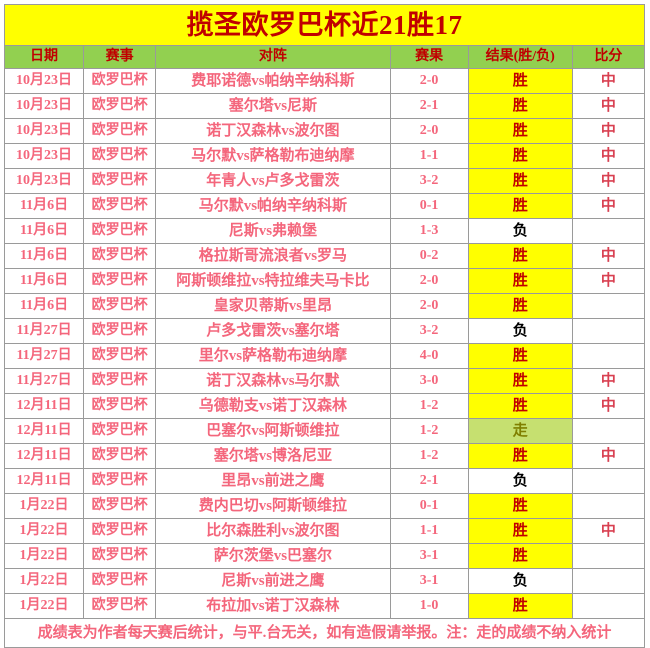 The height and width of the screenshot is (648, 650). What do you see at coordinates (273, 431) in the screenshot?
I see `cell-match: 巴塞尔vs阿斯顿维拉` at bounding box center [273, 431].